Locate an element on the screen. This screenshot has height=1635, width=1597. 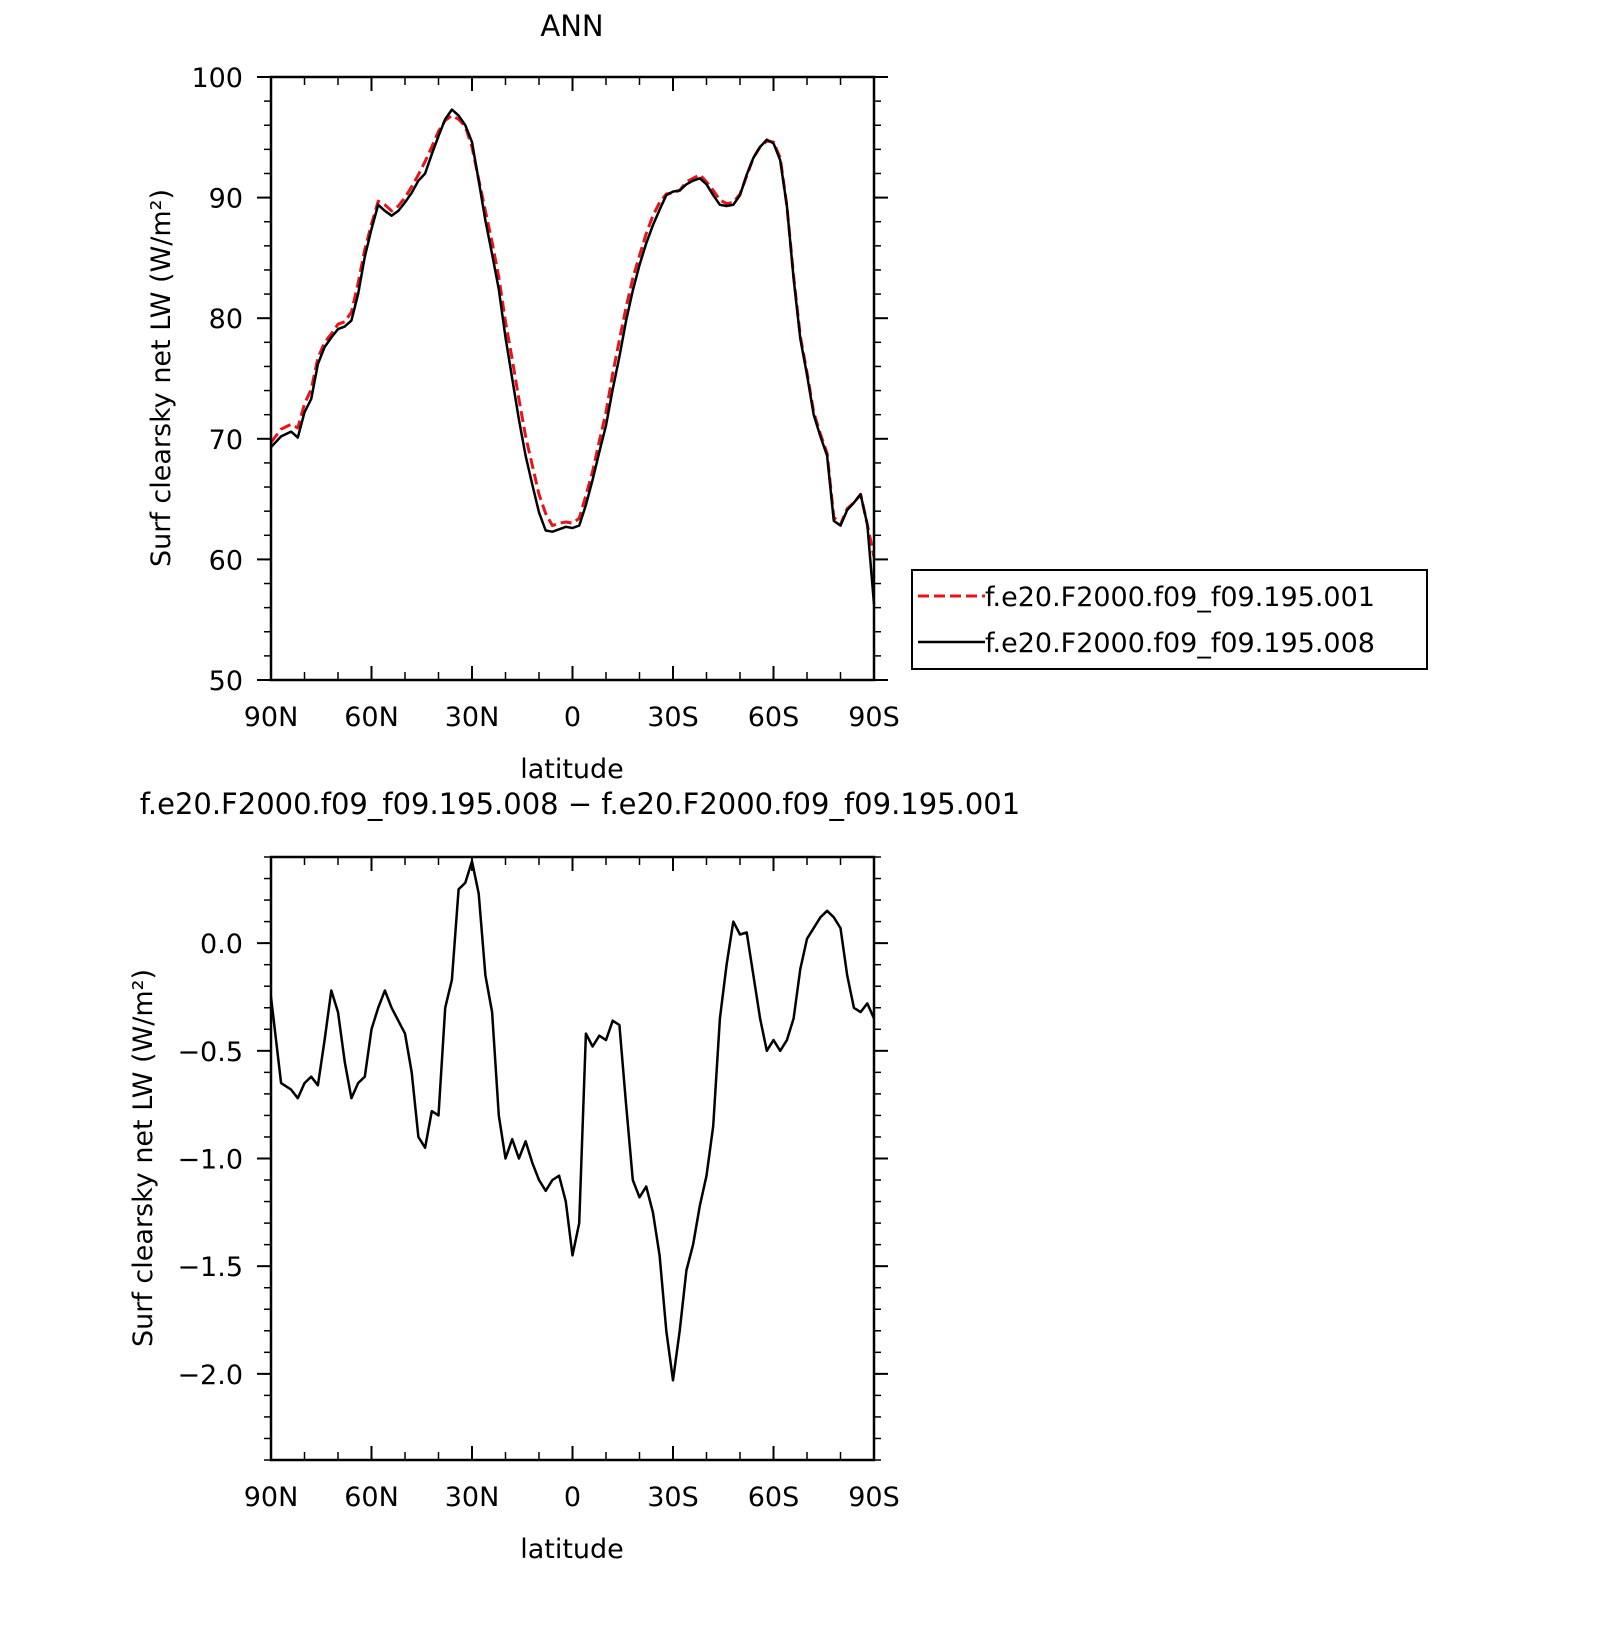
y-tick-label: −2.0 is located at coordinates (210, 1375).